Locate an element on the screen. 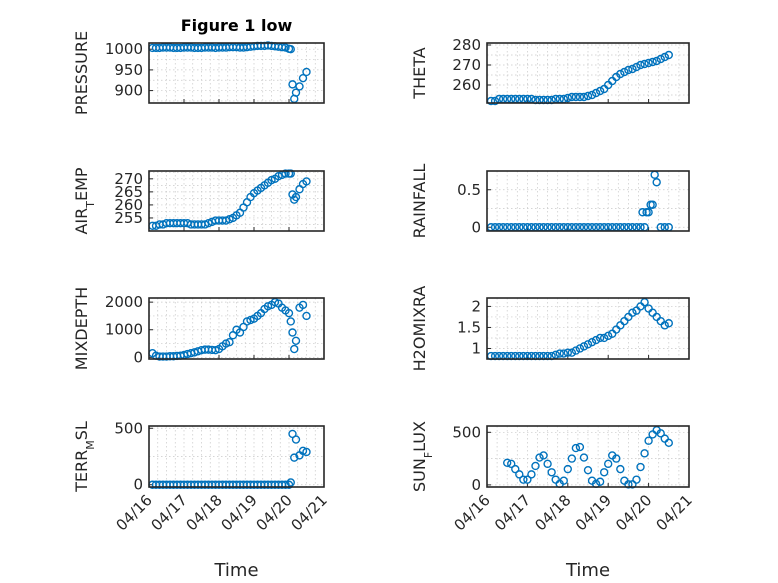 This screenshot has height=583, width=778. y-tick-label: 500 is located at coordinates (128, 428).